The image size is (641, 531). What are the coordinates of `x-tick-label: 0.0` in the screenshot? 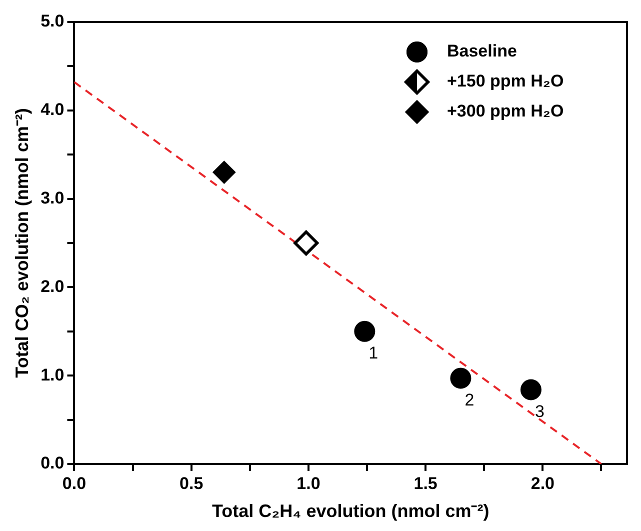 It's located at (74, 483).